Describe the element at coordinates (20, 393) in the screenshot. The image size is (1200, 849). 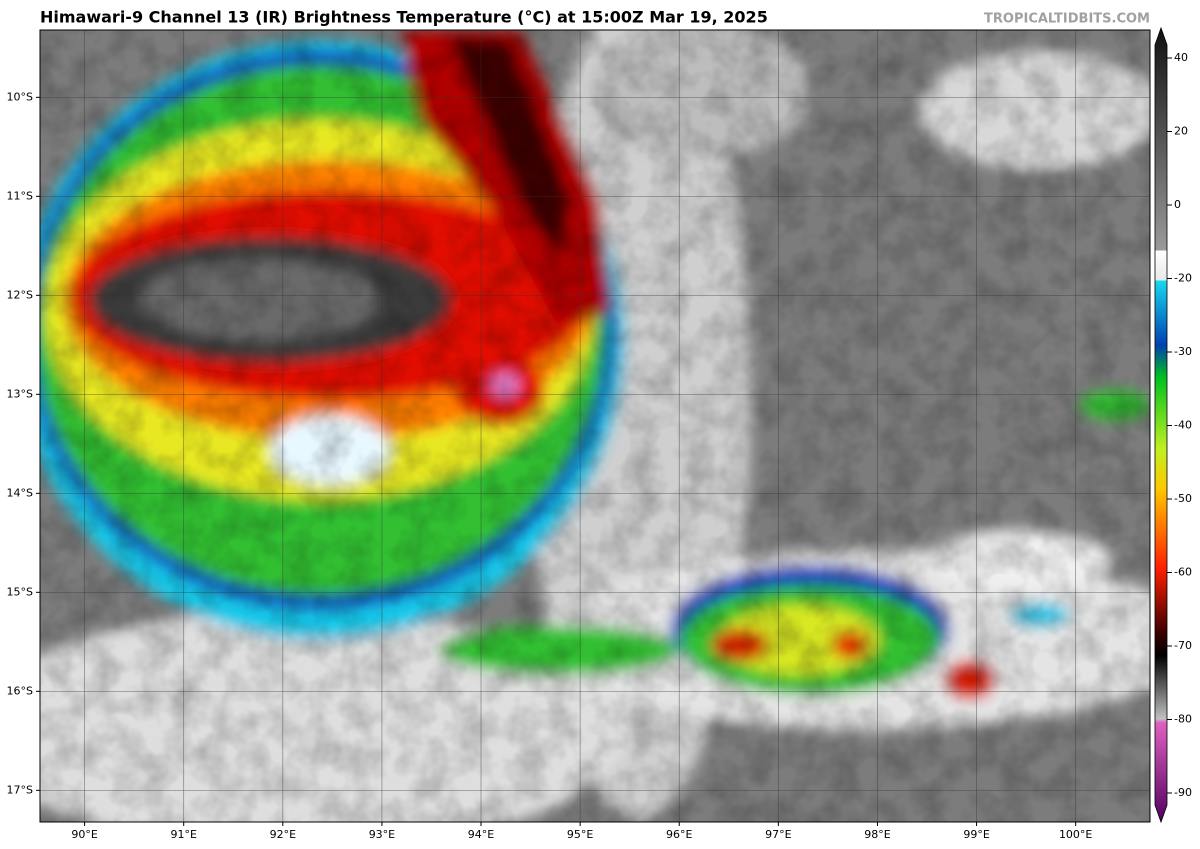
I see `lat-label: 13°S` at that location.